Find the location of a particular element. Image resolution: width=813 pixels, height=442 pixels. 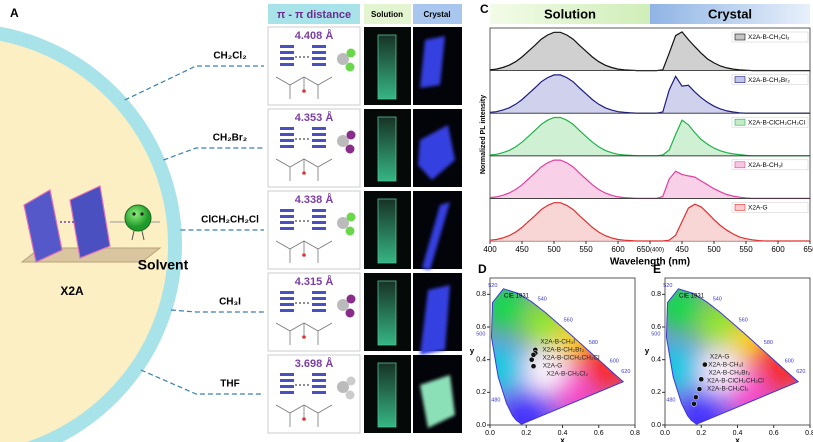

y-tick-label: 0.8 is located at coordinates (656, 294).